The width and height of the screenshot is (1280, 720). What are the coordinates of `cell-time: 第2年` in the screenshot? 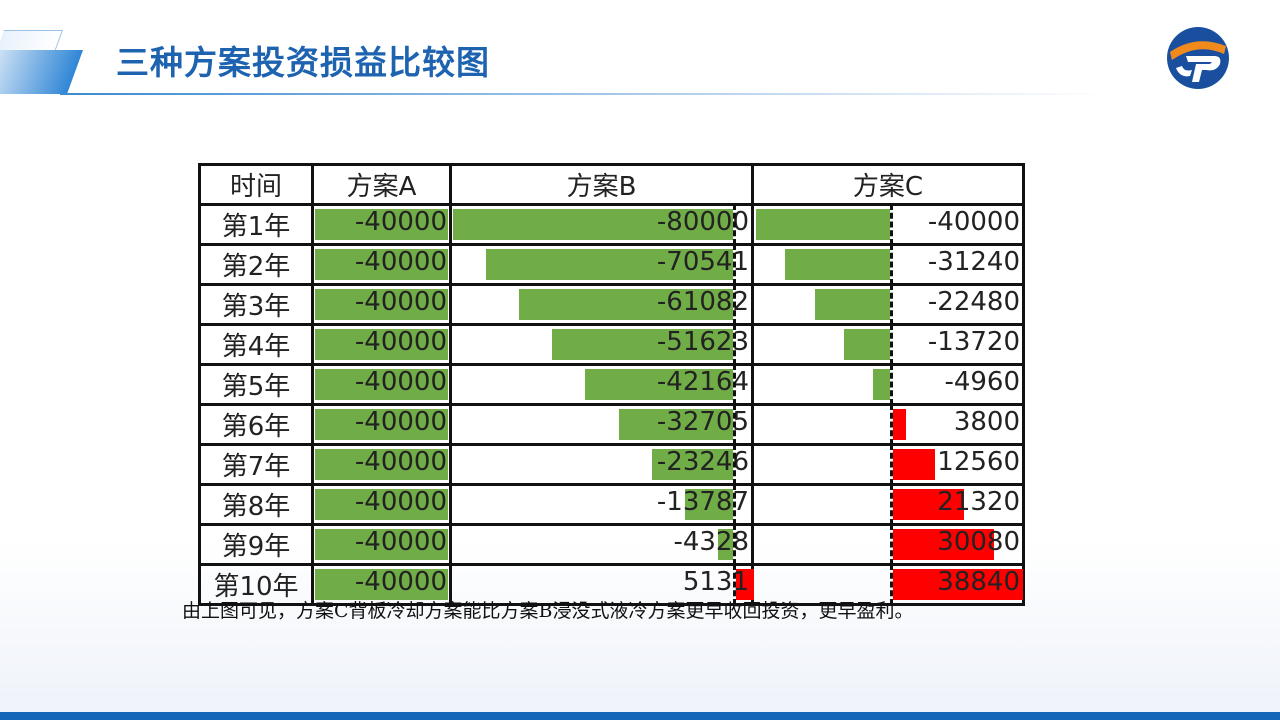 It's located at (256, 264).